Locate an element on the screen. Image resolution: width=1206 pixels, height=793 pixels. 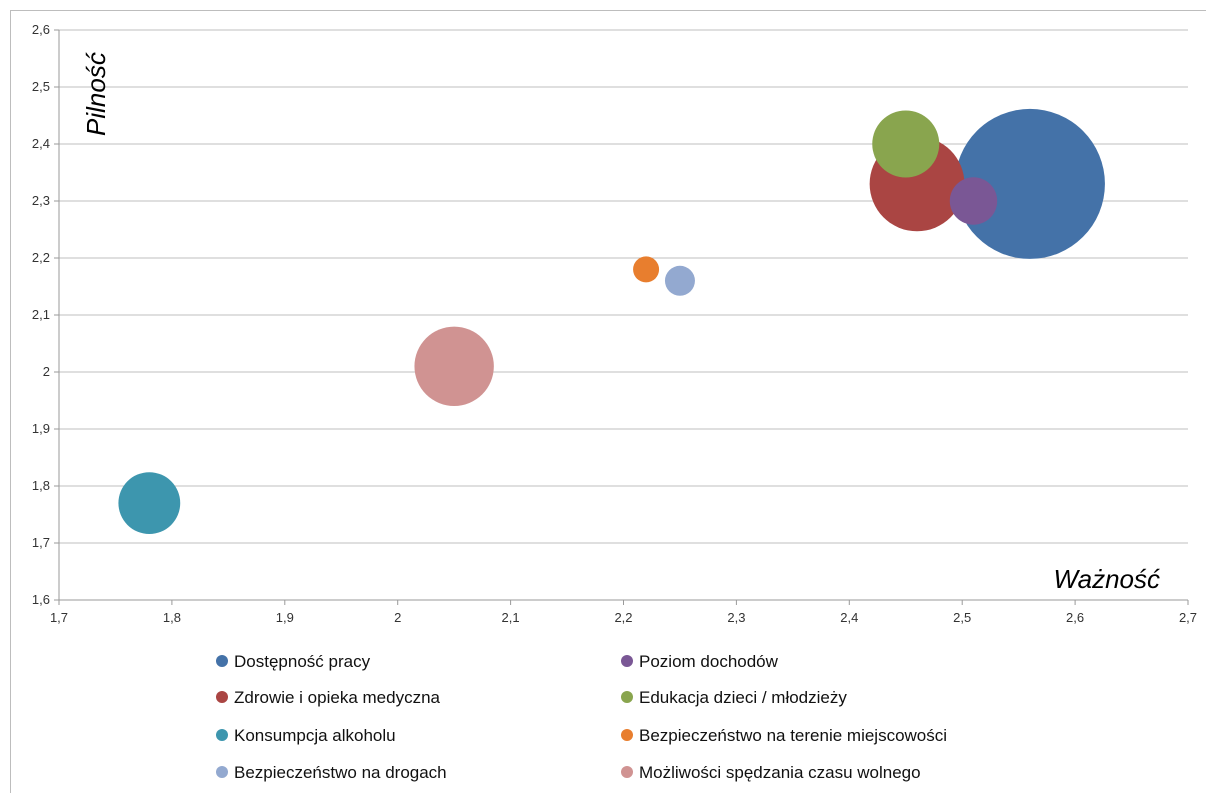
legend-label: Edukacja dzieci / młodzieży is located at coordinates (743, 697).